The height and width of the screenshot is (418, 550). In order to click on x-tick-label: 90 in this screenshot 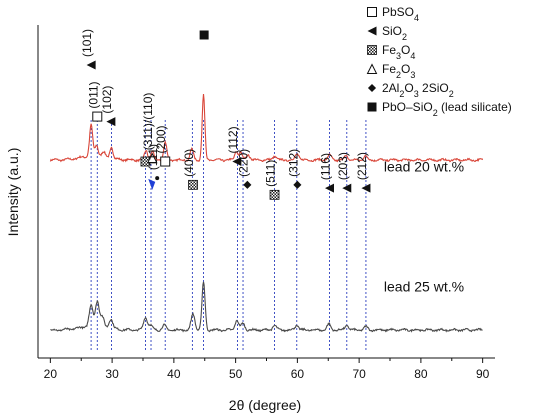, I will do `click(483, 374)`.